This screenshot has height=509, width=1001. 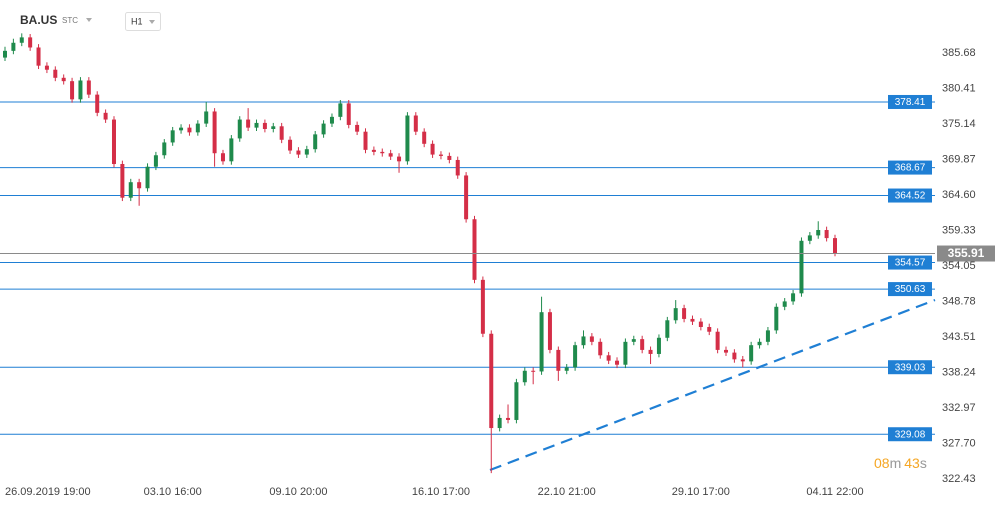 I want to click on timer: 08m 43s, so click(x=900, y=463).